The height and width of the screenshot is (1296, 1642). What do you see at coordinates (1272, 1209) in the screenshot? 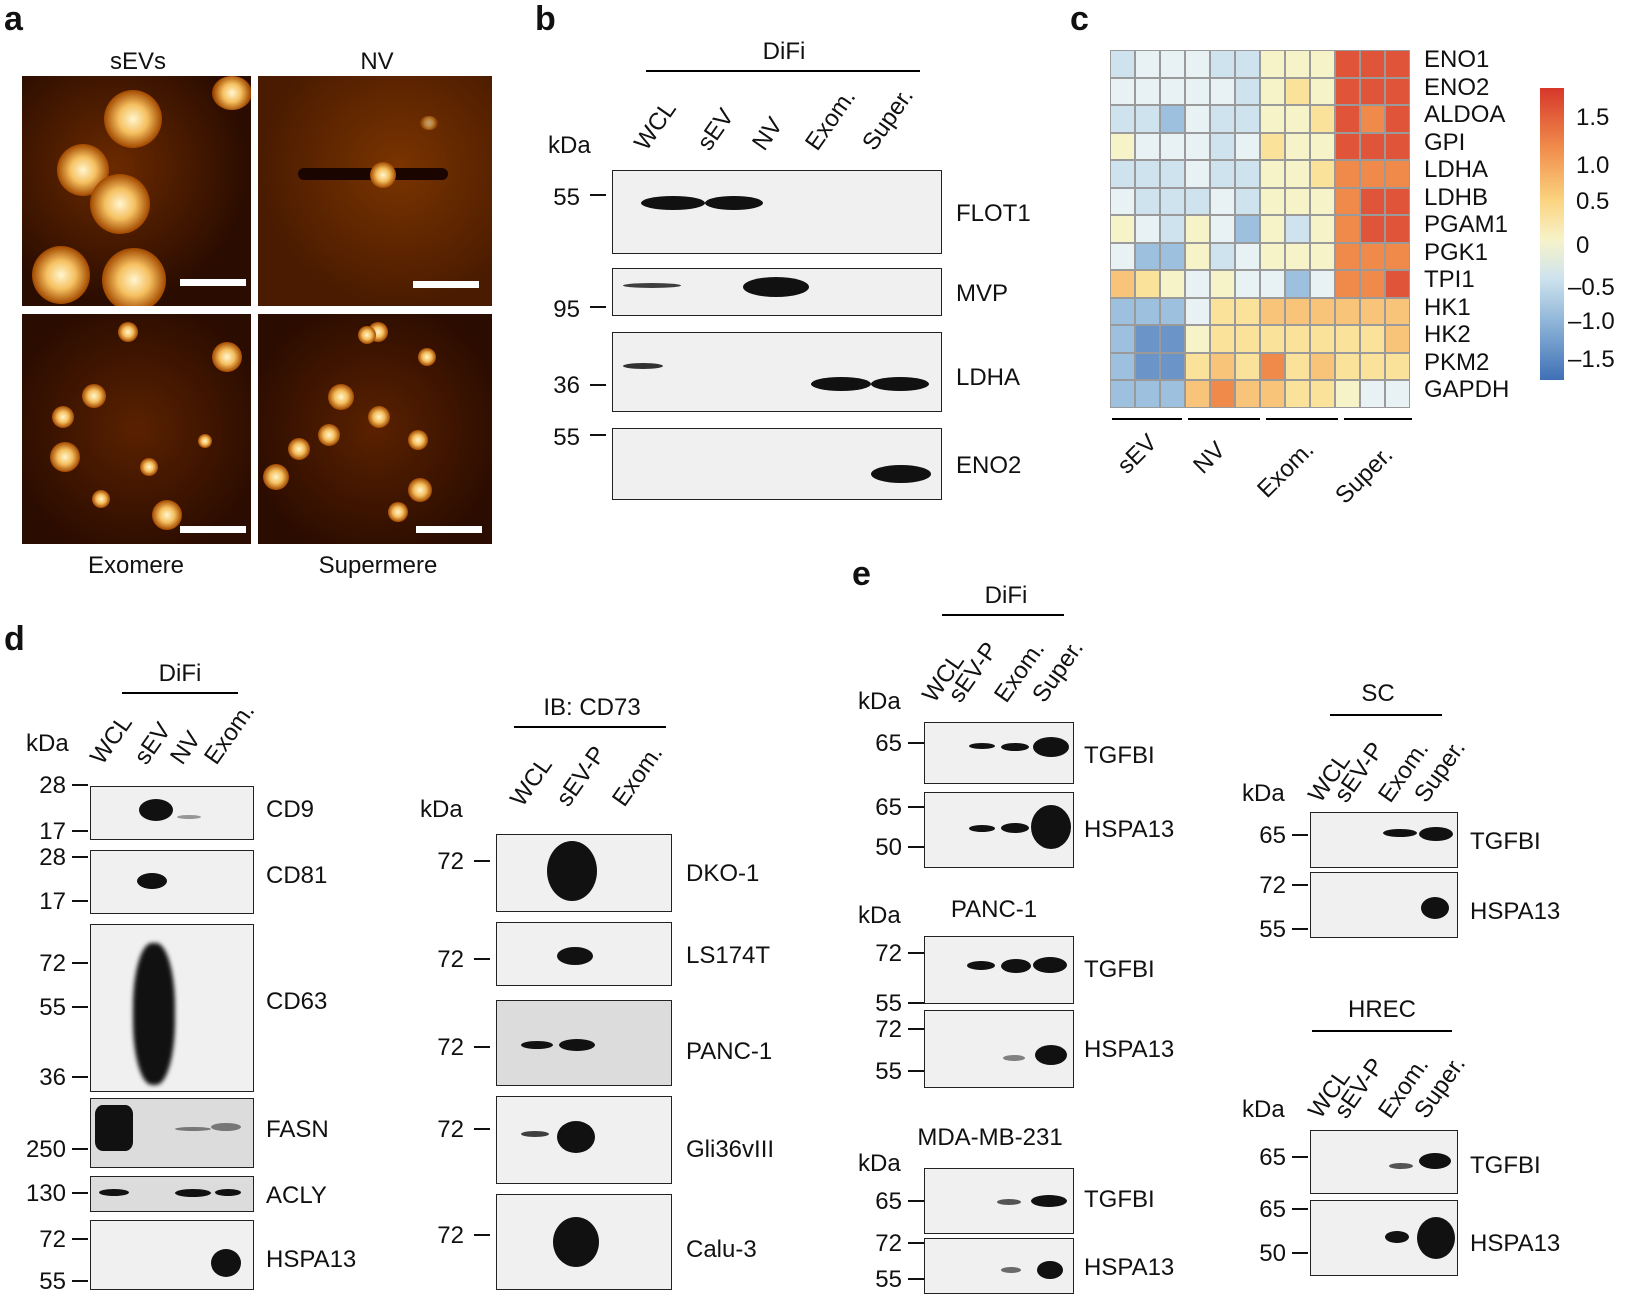
I see `mw-marker: 65` at bounding box center [1272, 1209].